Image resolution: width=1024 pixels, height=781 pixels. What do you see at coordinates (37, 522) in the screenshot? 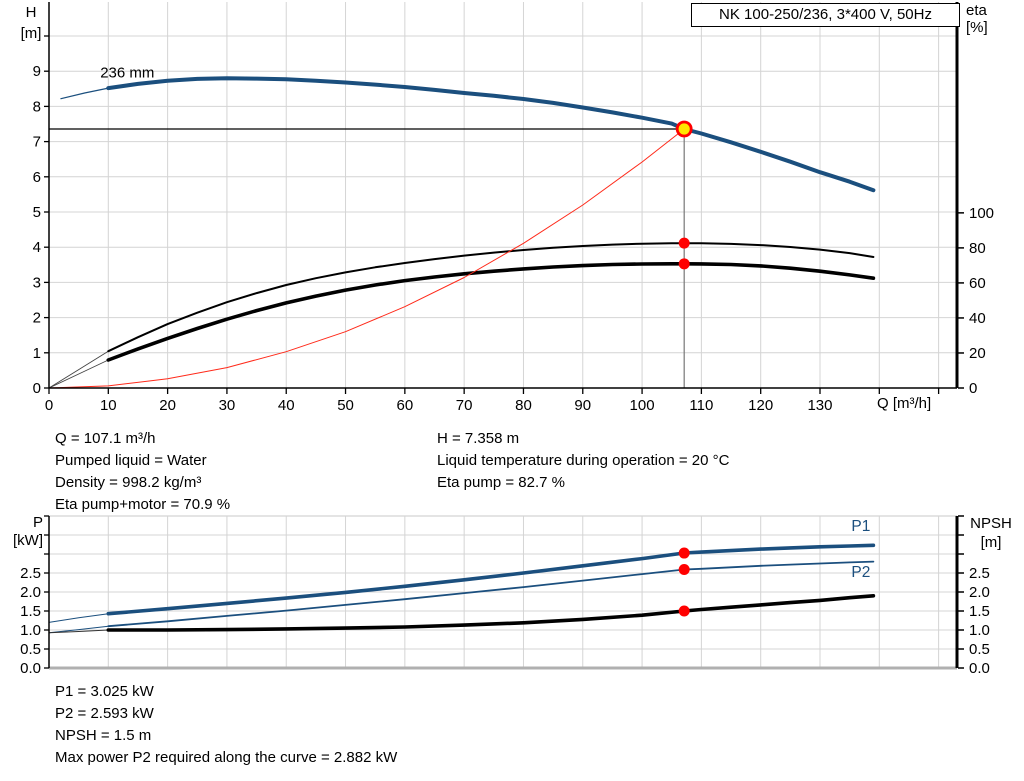
I see `p-axis-label-symbol: P` at bounding box center [37, 522].